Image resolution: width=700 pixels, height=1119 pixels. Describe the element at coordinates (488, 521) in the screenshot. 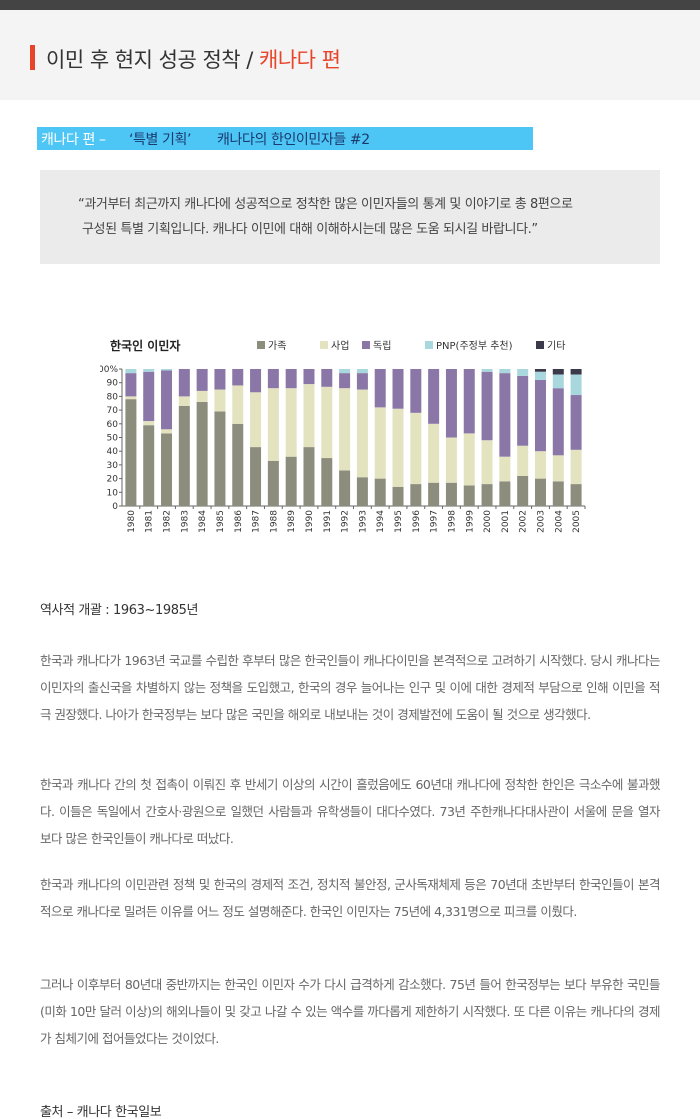

I see `x-tick-label-2000: 2000` at that location.